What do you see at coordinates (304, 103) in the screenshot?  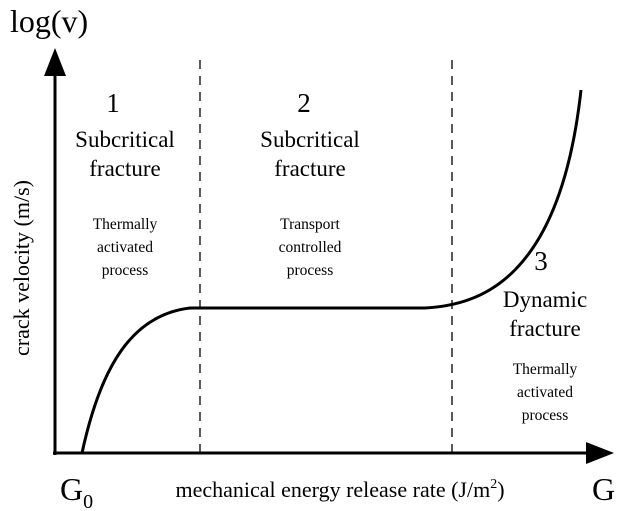 I see `region-number: 2` at bounding box center [304, 103].